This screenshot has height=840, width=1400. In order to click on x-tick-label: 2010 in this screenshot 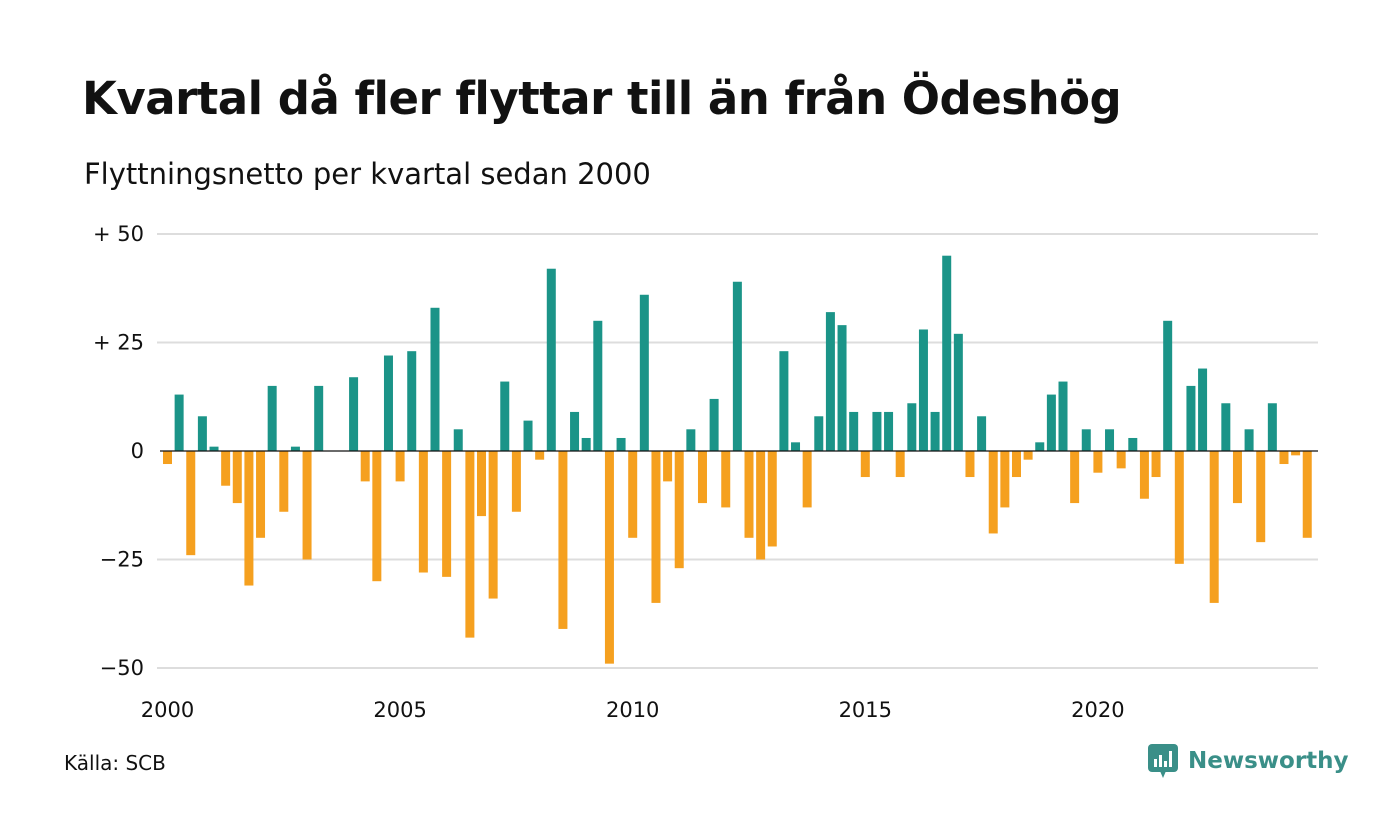, I will do `click(632, 710)`.